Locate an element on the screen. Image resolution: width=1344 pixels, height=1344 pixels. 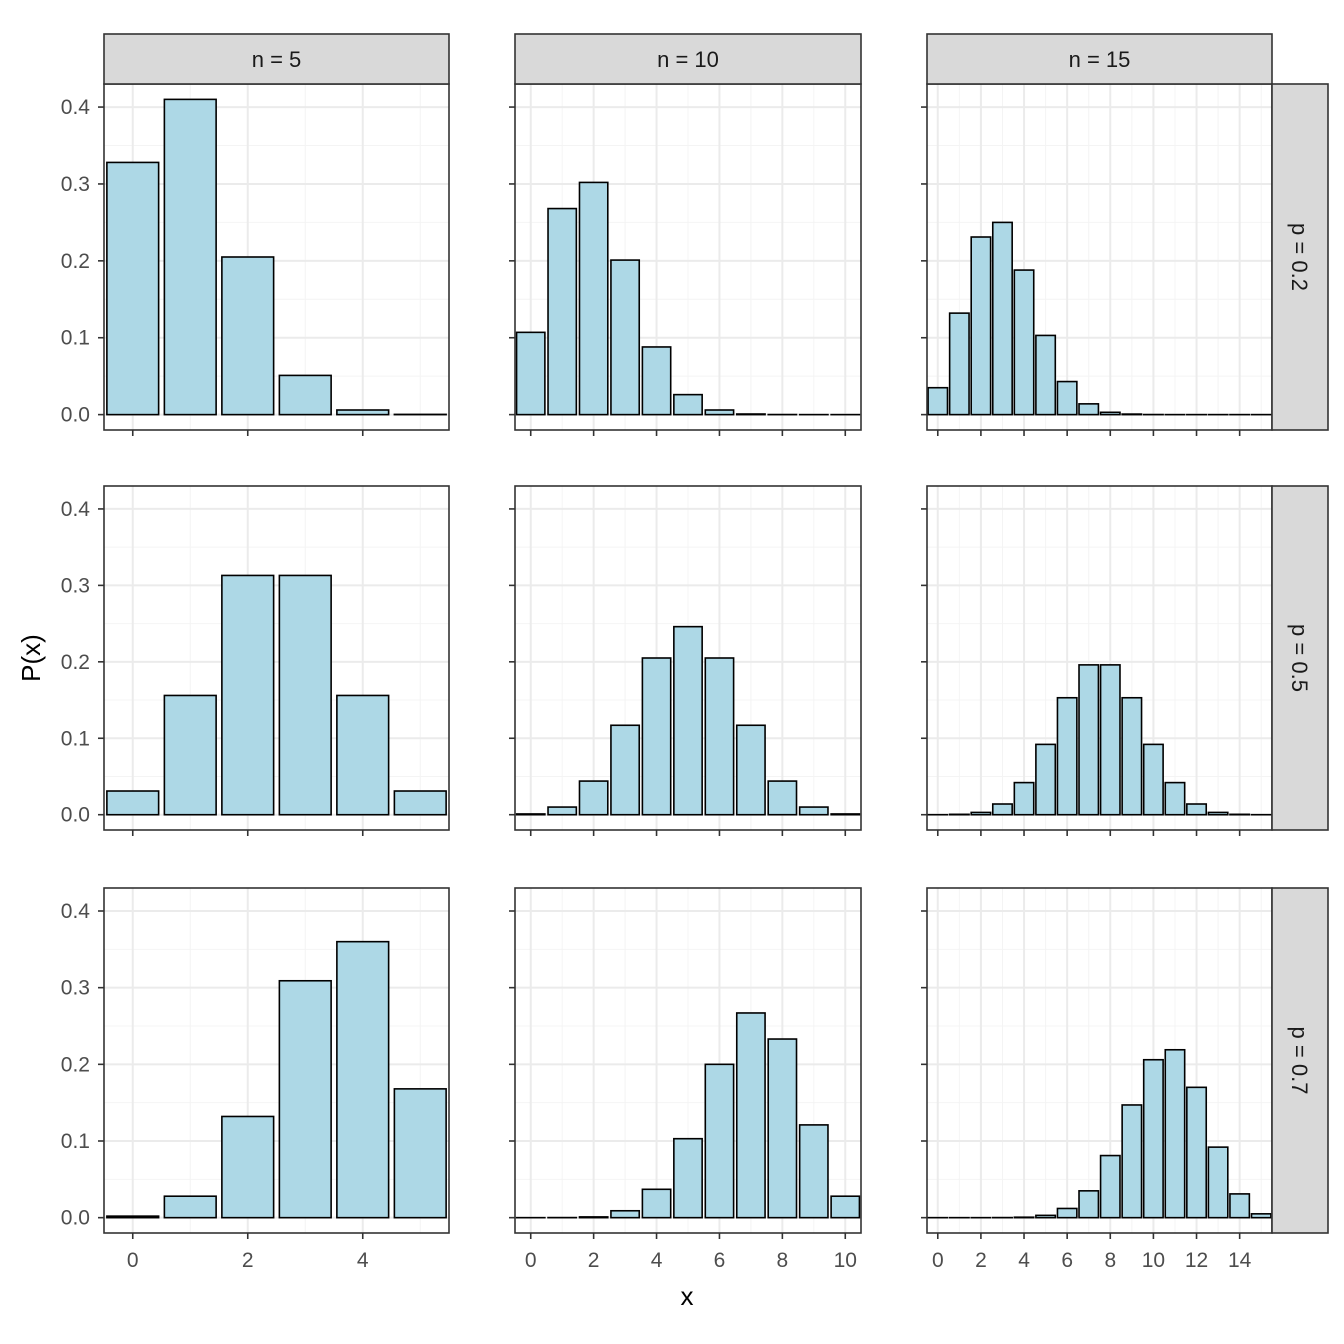
column-strip-label: n = 5 is located at coordinates (277, 59).